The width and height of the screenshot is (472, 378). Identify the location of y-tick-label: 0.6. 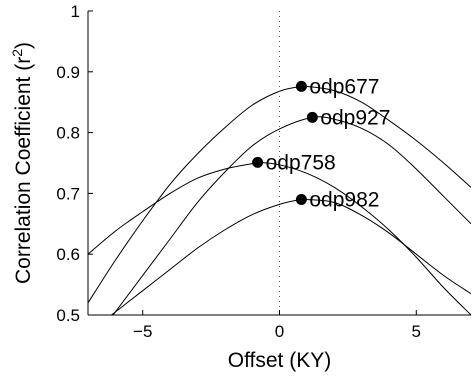
(68, 254).